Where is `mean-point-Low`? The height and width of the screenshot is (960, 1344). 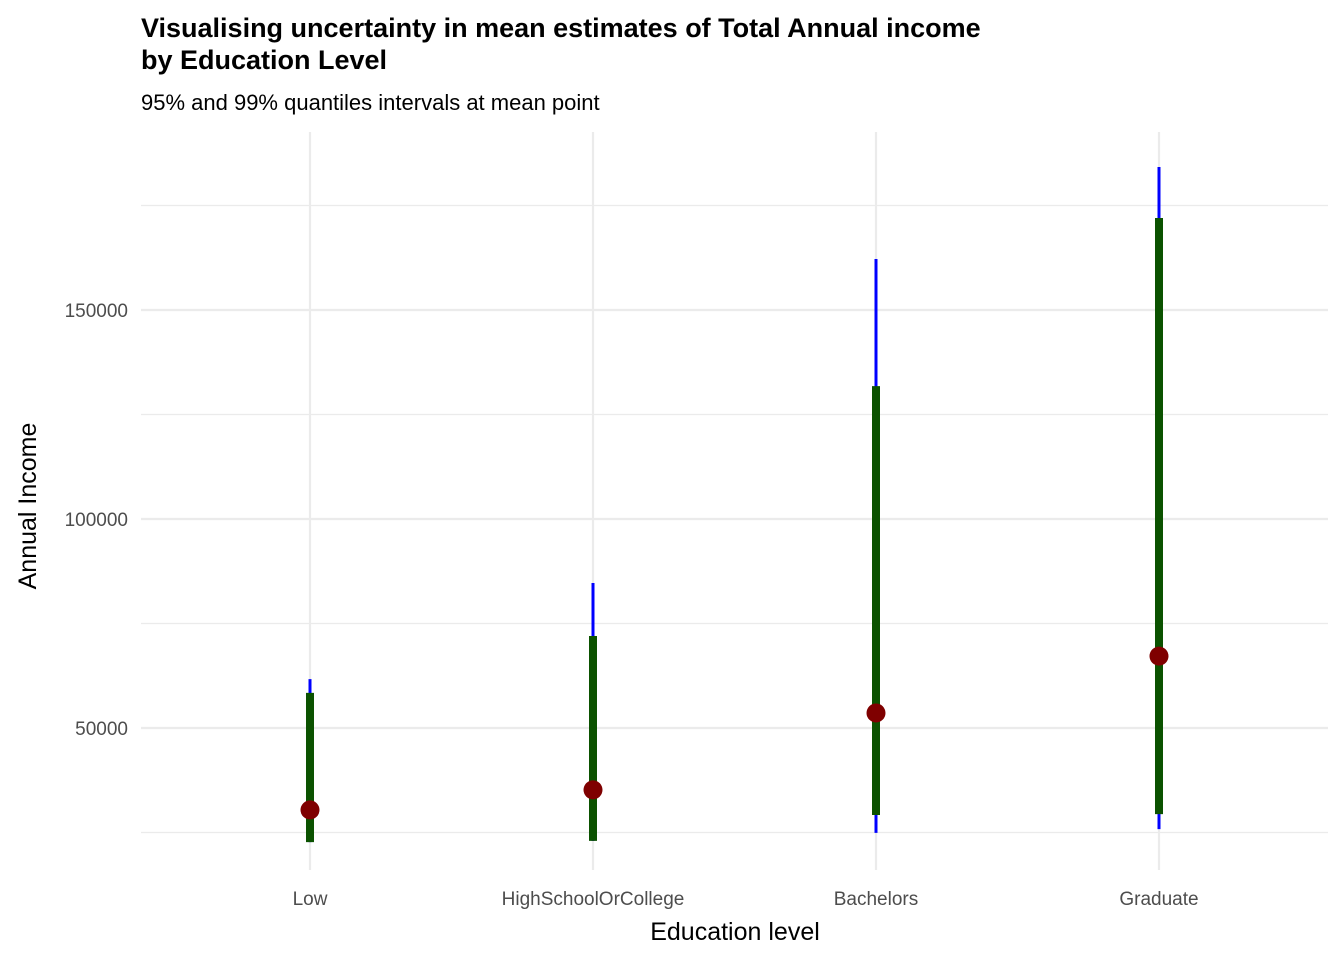
mean-point-Low is located at coordinates (310, 810).